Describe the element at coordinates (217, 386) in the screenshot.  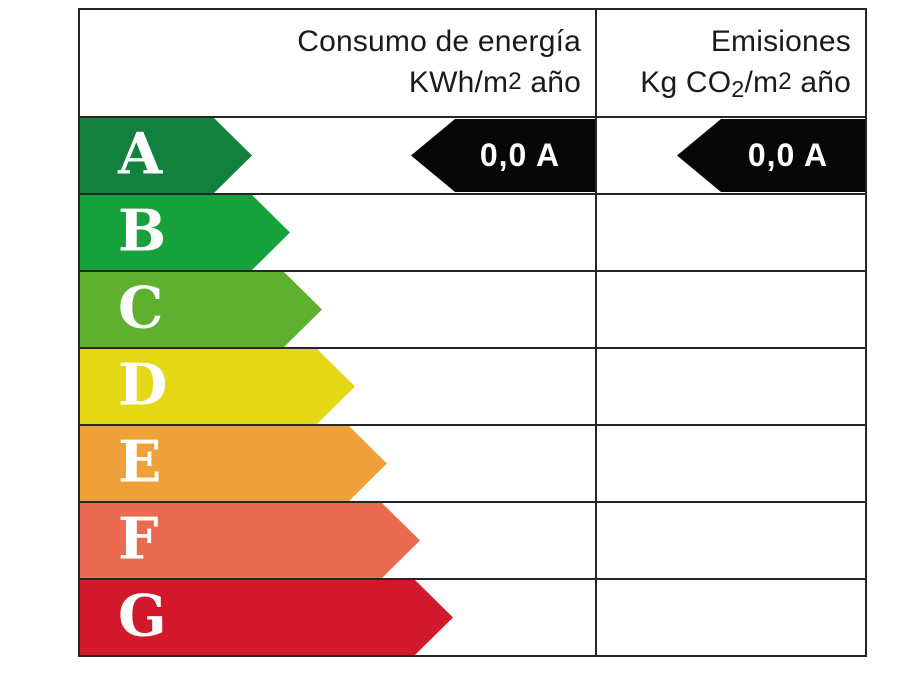
I see `rating-bar-d: D` at that location.